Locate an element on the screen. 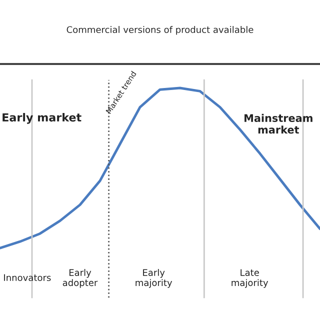 This screenshot has width=320, height=320. annotation: Early market is located at coordinates (42, 118).